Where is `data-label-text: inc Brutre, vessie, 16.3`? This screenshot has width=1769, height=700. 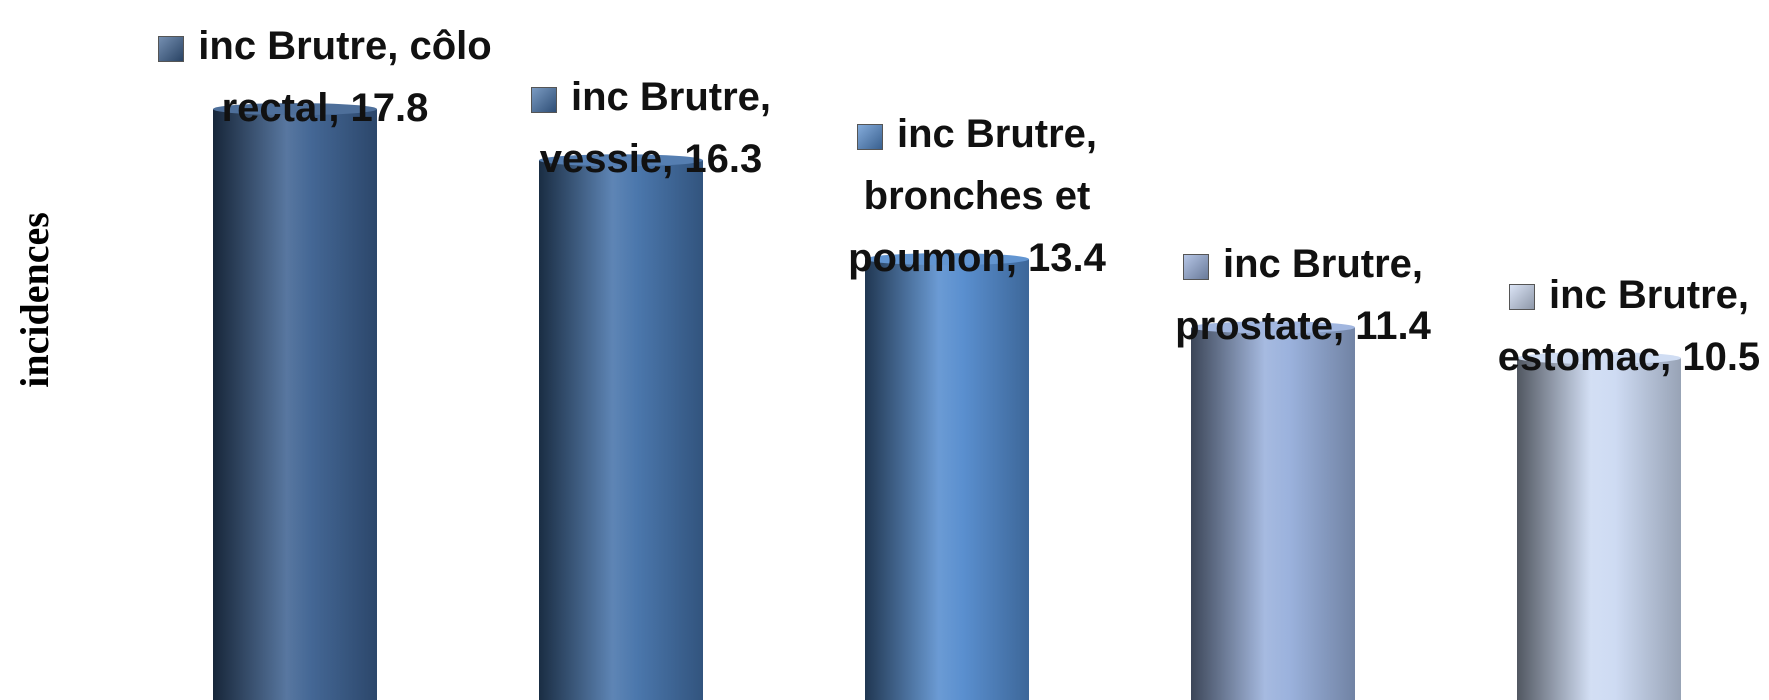
data-label-text: inc Brutre, vessie, 16.3 is located at coordinates (655, 128).